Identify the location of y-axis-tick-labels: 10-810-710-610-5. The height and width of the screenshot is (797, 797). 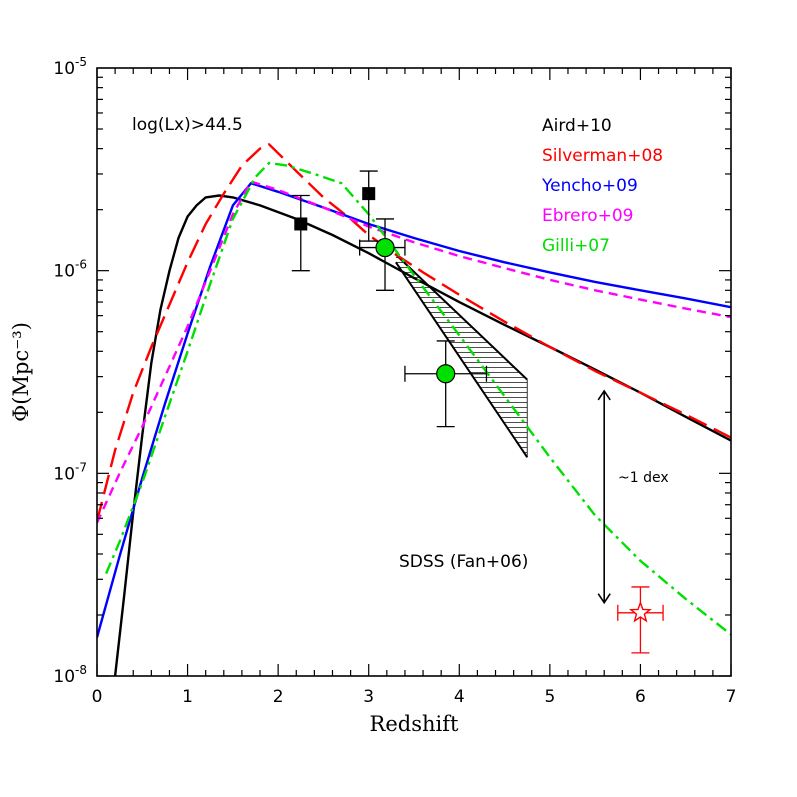
(70, 371).